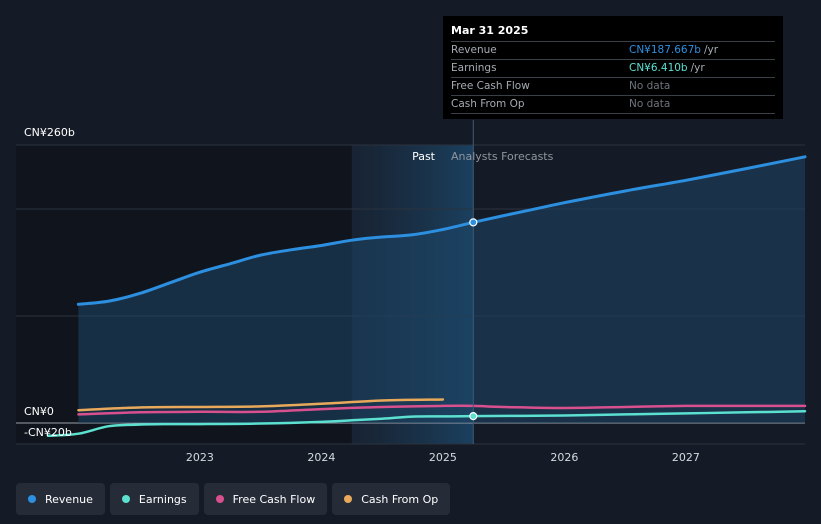  I want to click on y-axis-top-label: CN¥260b, so click(49, 132).